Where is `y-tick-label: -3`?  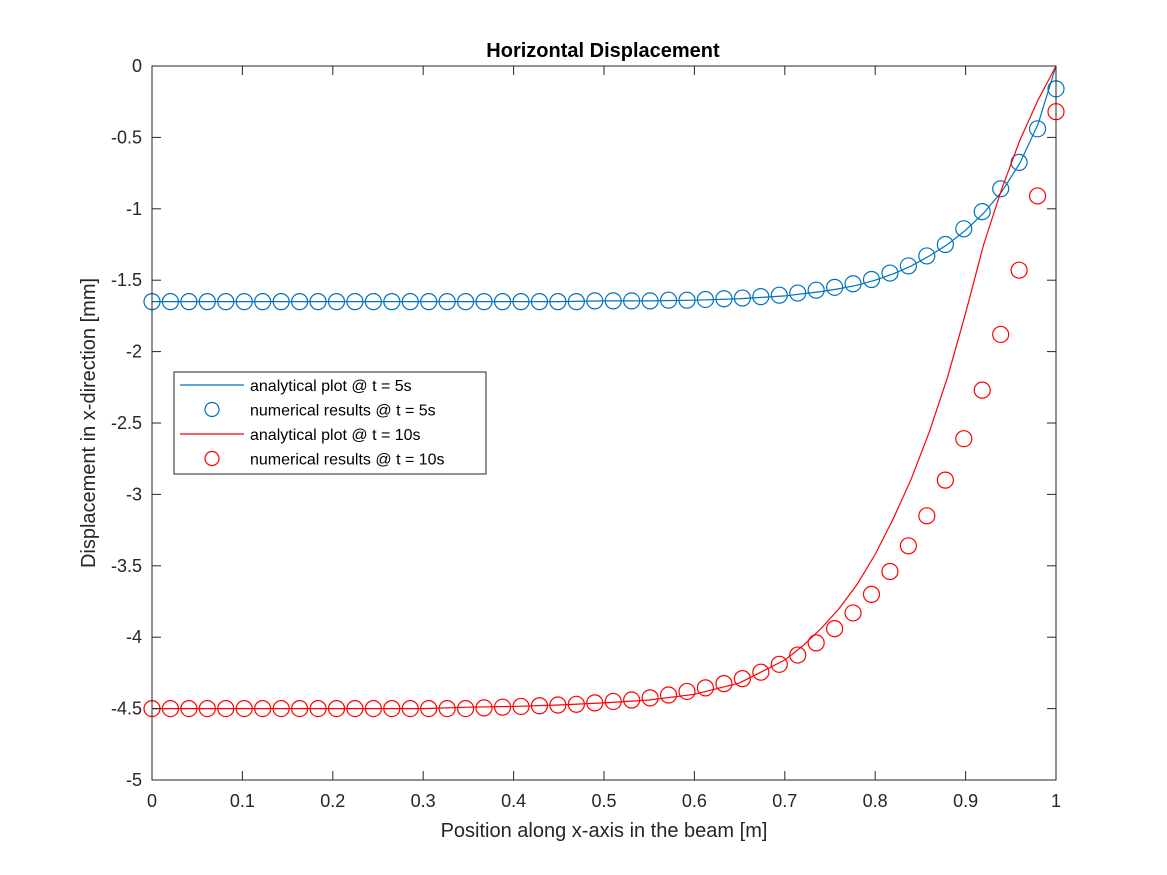 y-tick-label: -3 is located at coordinates (134, 494).